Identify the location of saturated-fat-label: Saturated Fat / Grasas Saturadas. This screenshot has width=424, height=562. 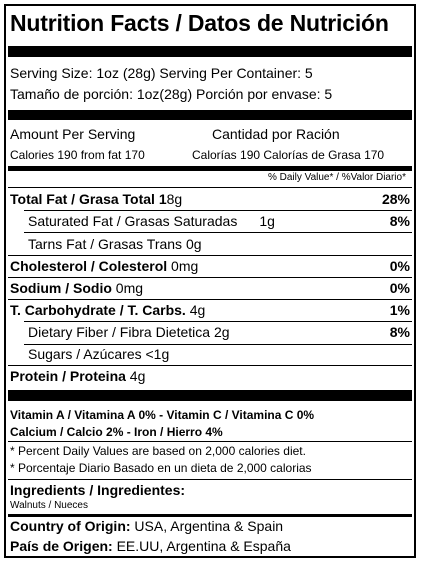
(133, 221).